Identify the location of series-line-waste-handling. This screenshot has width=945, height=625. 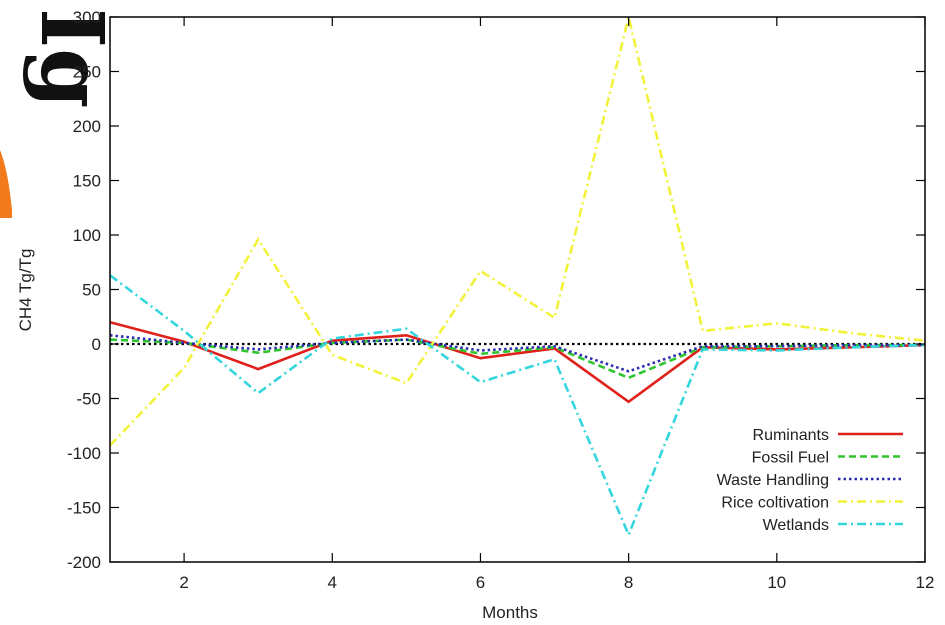
(517, 353).